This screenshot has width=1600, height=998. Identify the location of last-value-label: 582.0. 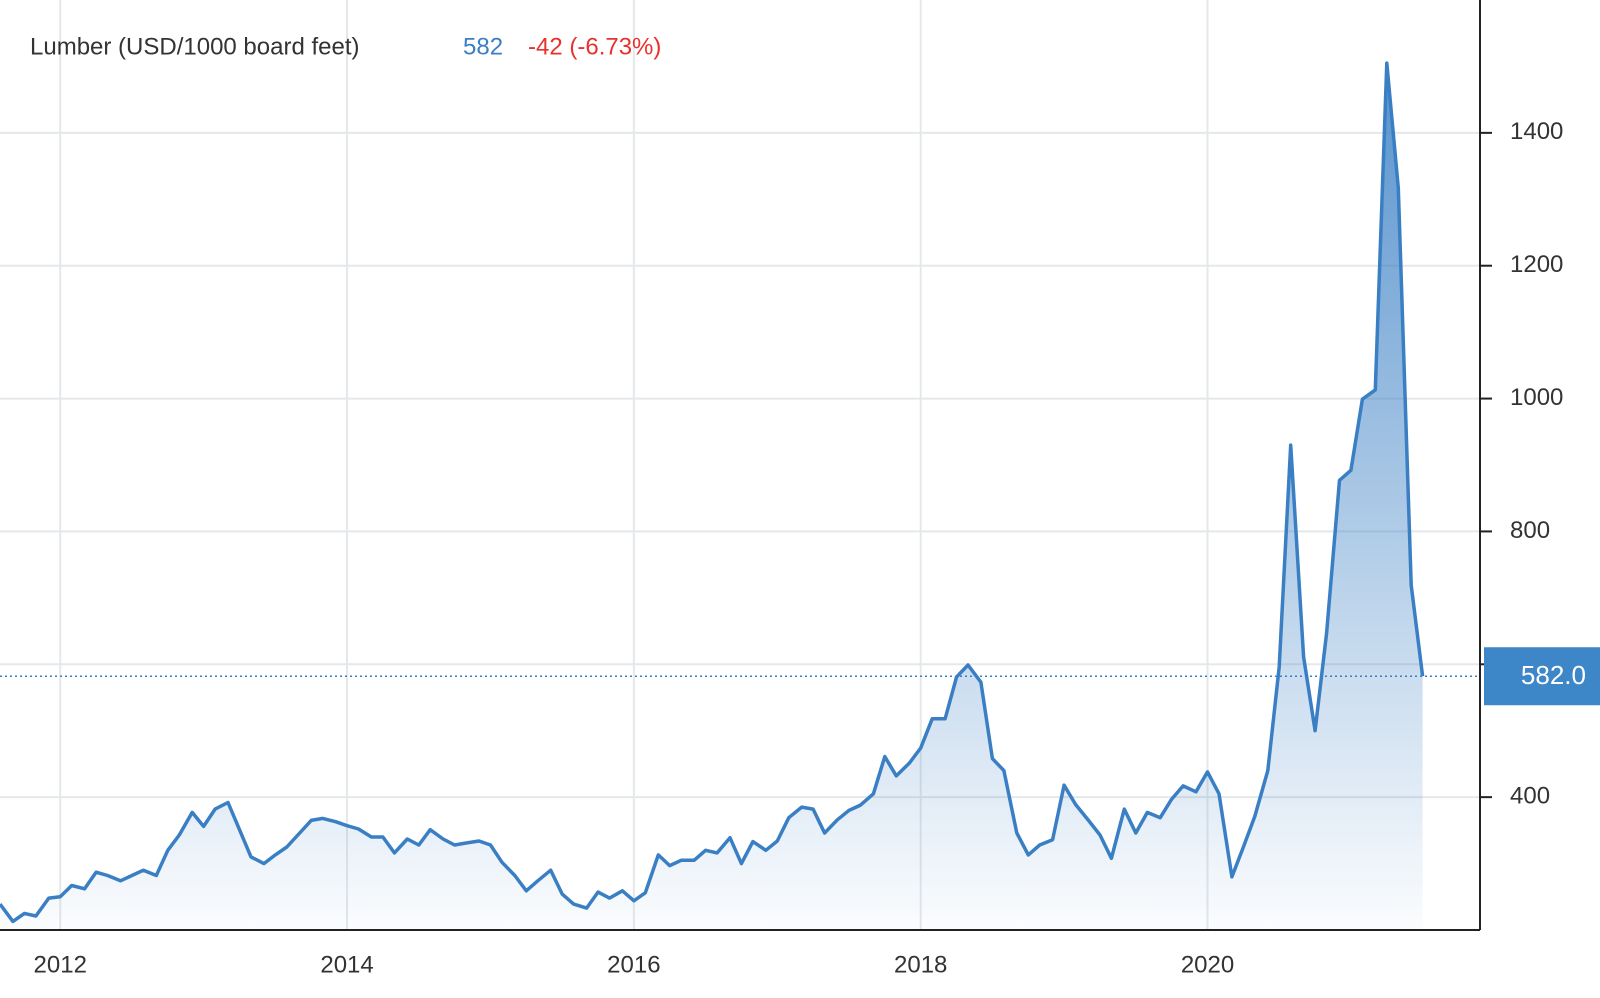
(1553, 675).